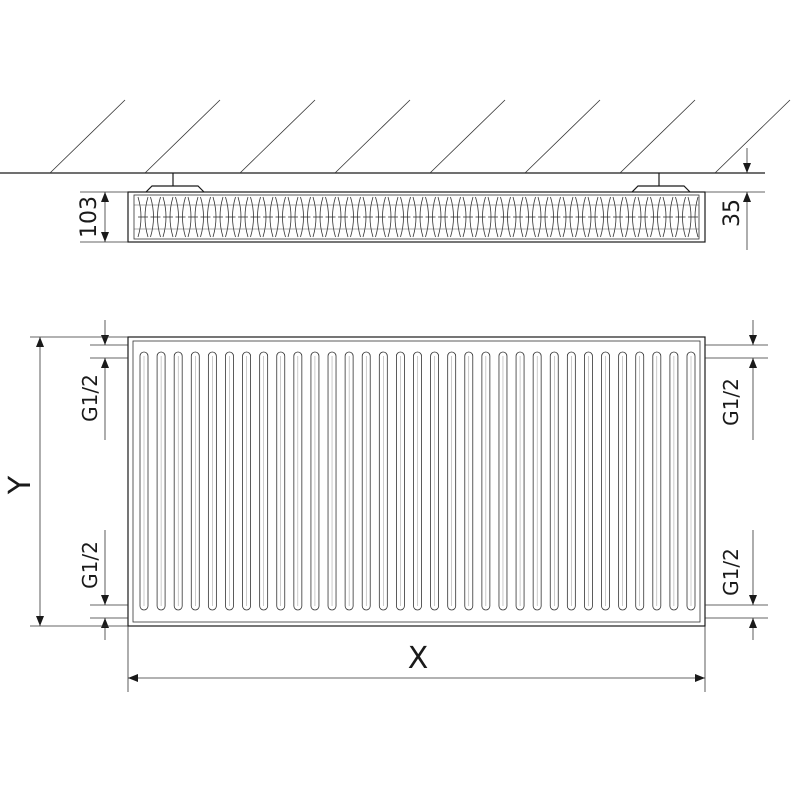 The image size is (800, 800). What do you see at coordinates (90, 398) in the screenshot?
I see `connection-label-top-left: G1/2` at bounding box center [90, 398].